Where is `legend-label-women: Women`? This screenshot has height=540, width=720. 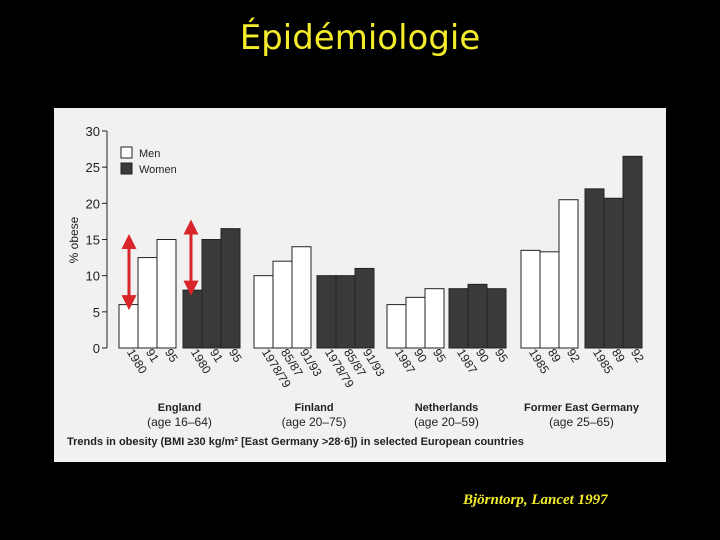 legend-label-women: Women is located at coordinates (158, 170).